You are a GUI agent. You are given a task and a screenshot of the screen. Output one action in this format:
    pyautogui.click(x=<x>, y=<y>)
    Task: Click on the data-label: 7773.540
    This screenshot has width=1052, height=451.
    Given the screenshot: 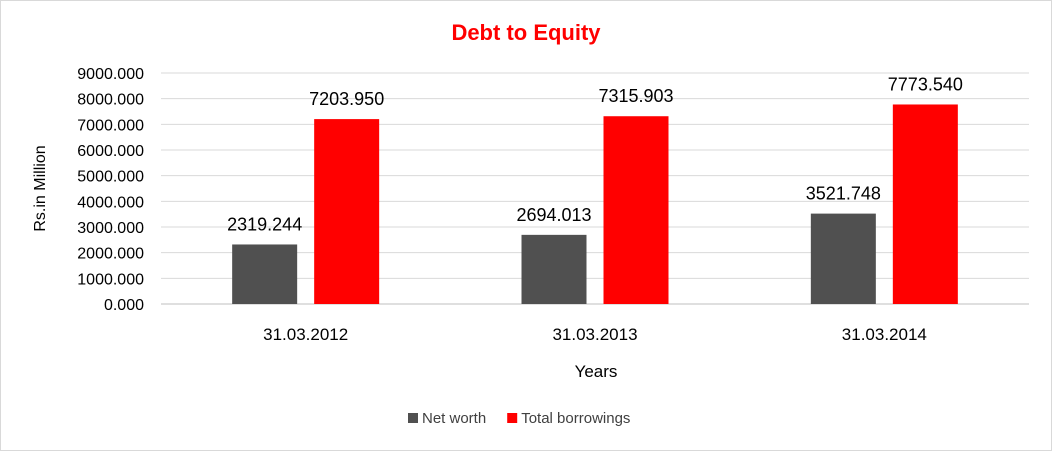 What is the action you would take?
    pyautogui.click(x=925, y=84)
    